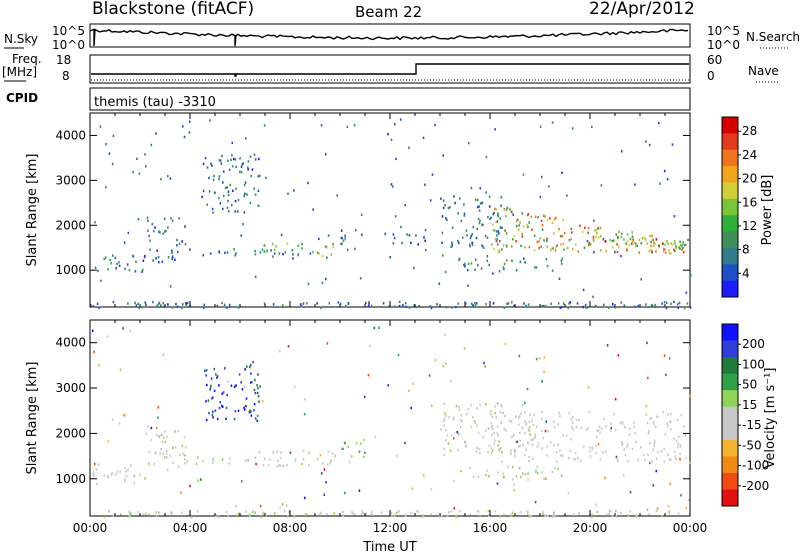  What do you see at coordinates (730, 125) in the screenshot?
I see `colorbar-segment` at bounding box center [730, 125].